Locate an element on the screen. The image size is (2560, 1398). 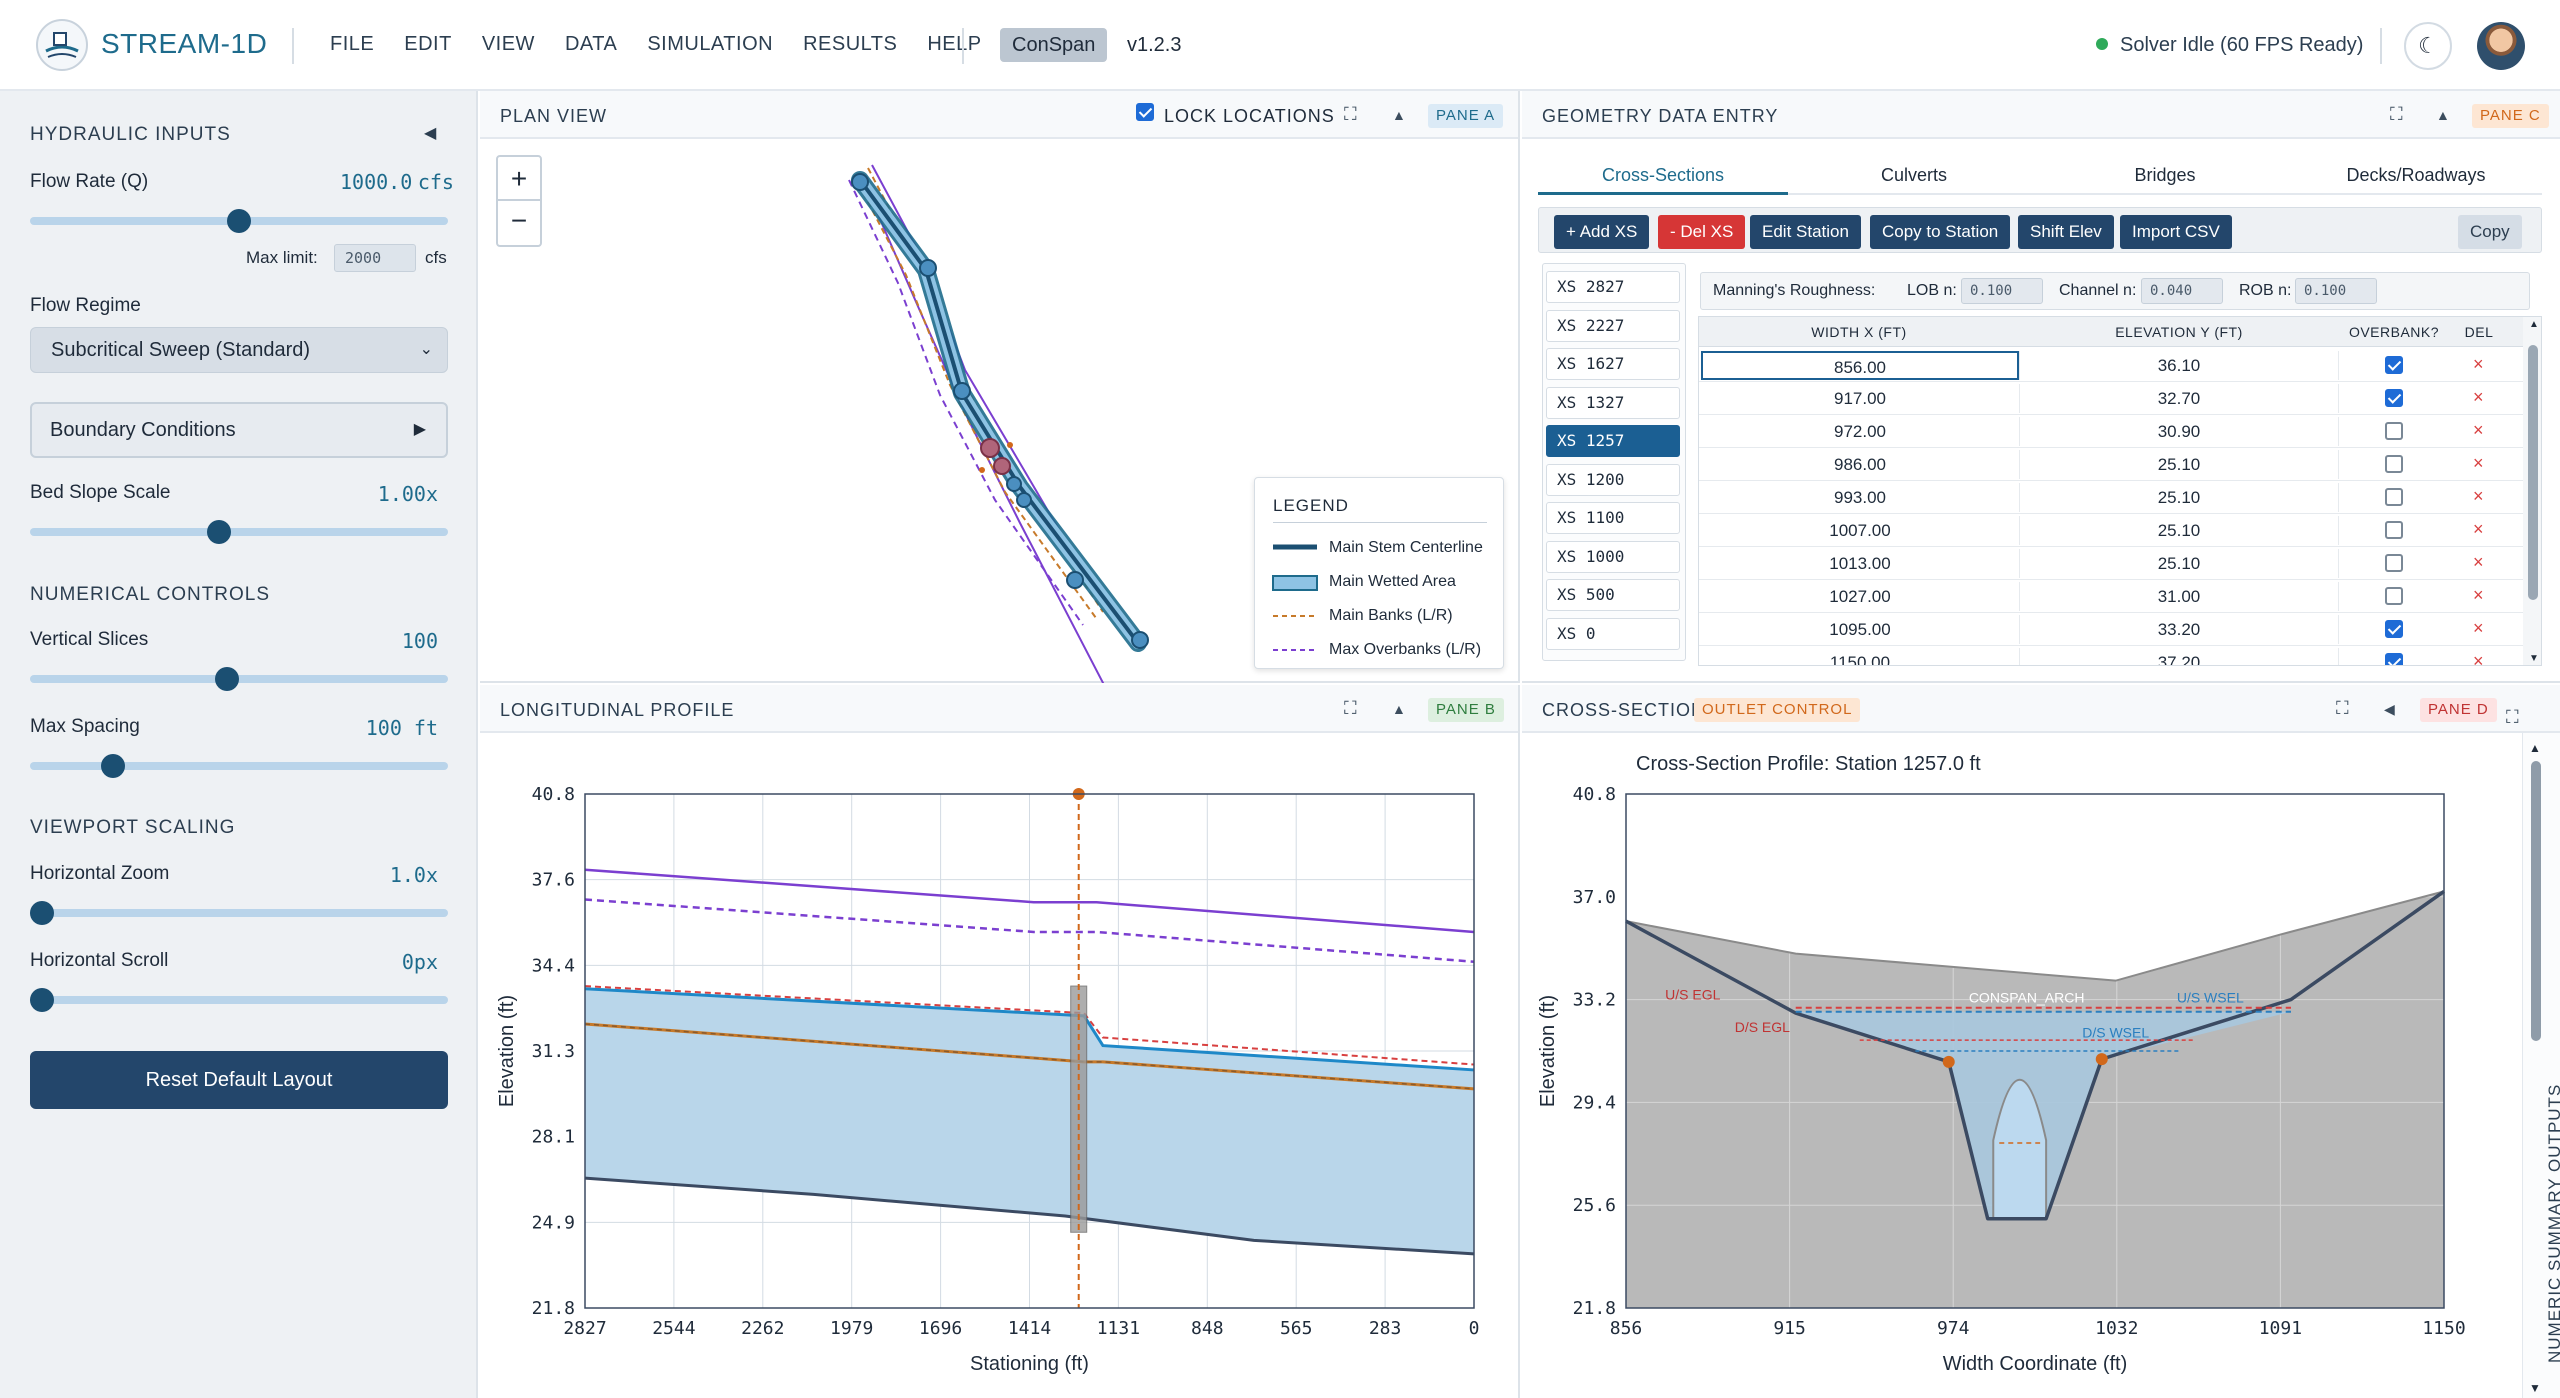
xs-list-item: XS 2827 is located at coordinates (1613, 287).